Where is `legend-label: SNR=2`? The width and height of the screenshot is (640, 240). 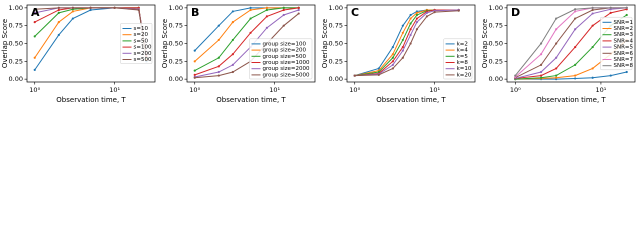 legend-label: SNR=2 is located at coordinates (624, 29).